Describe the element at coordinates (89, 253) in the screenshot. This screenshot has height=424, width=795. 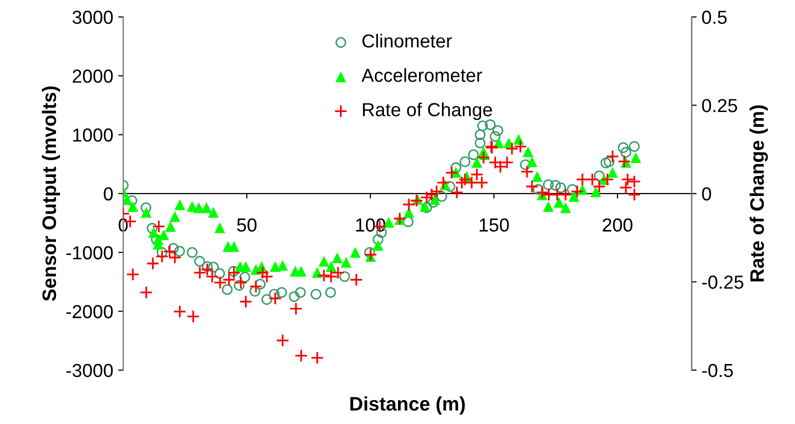
I see `y-tick-label: -1000` at that location.